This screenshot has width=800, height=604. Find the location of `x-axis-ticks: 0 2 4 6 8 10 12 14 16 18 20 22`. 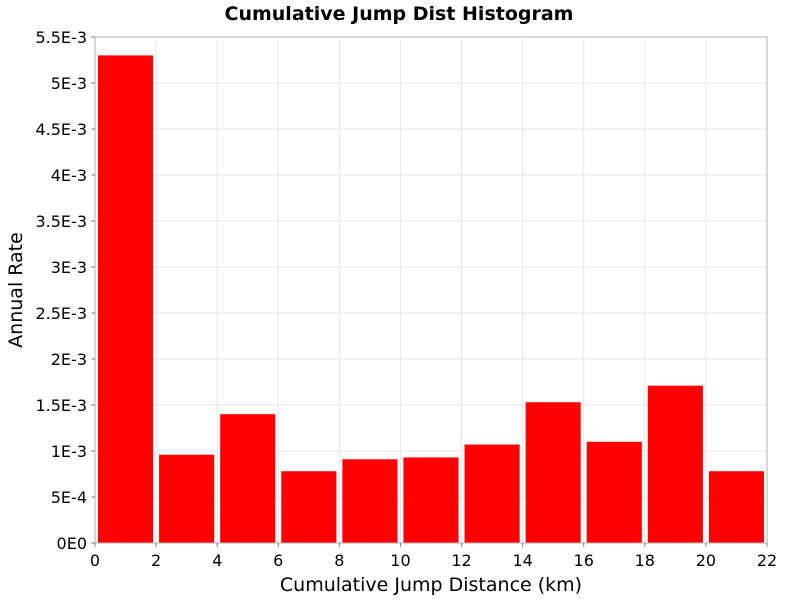

x-axis-ticks: 0 2 4 6 8 10 12 14 16 18 20 22 is located at coordinates (433, 556).